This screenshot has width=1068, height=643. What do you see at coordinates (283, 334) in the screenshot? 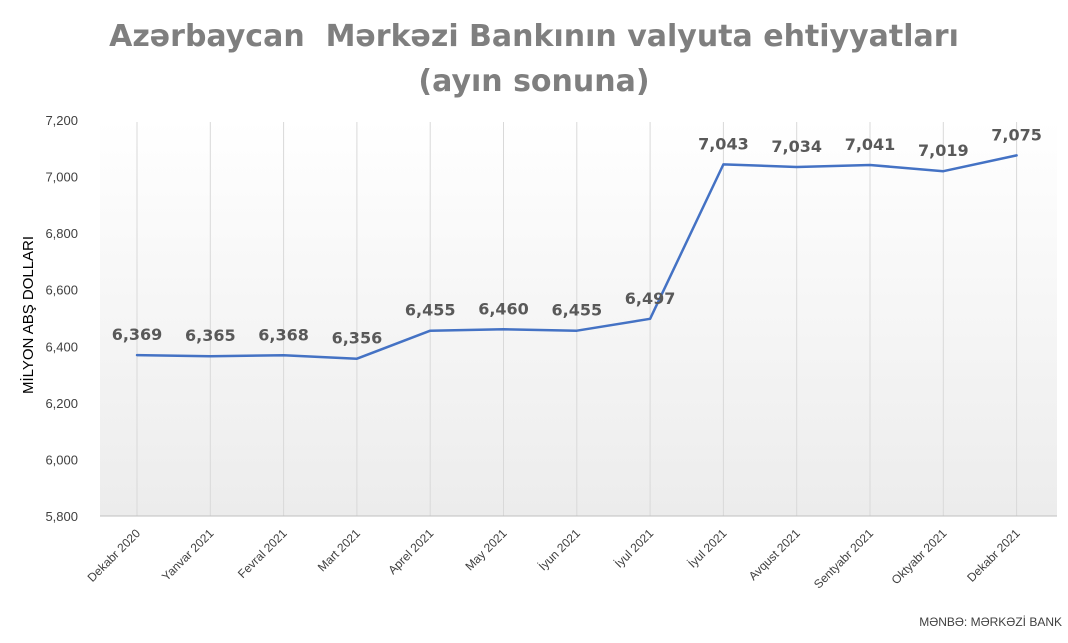
I see `data-label: 6,368` at bounding box center [283, 334].